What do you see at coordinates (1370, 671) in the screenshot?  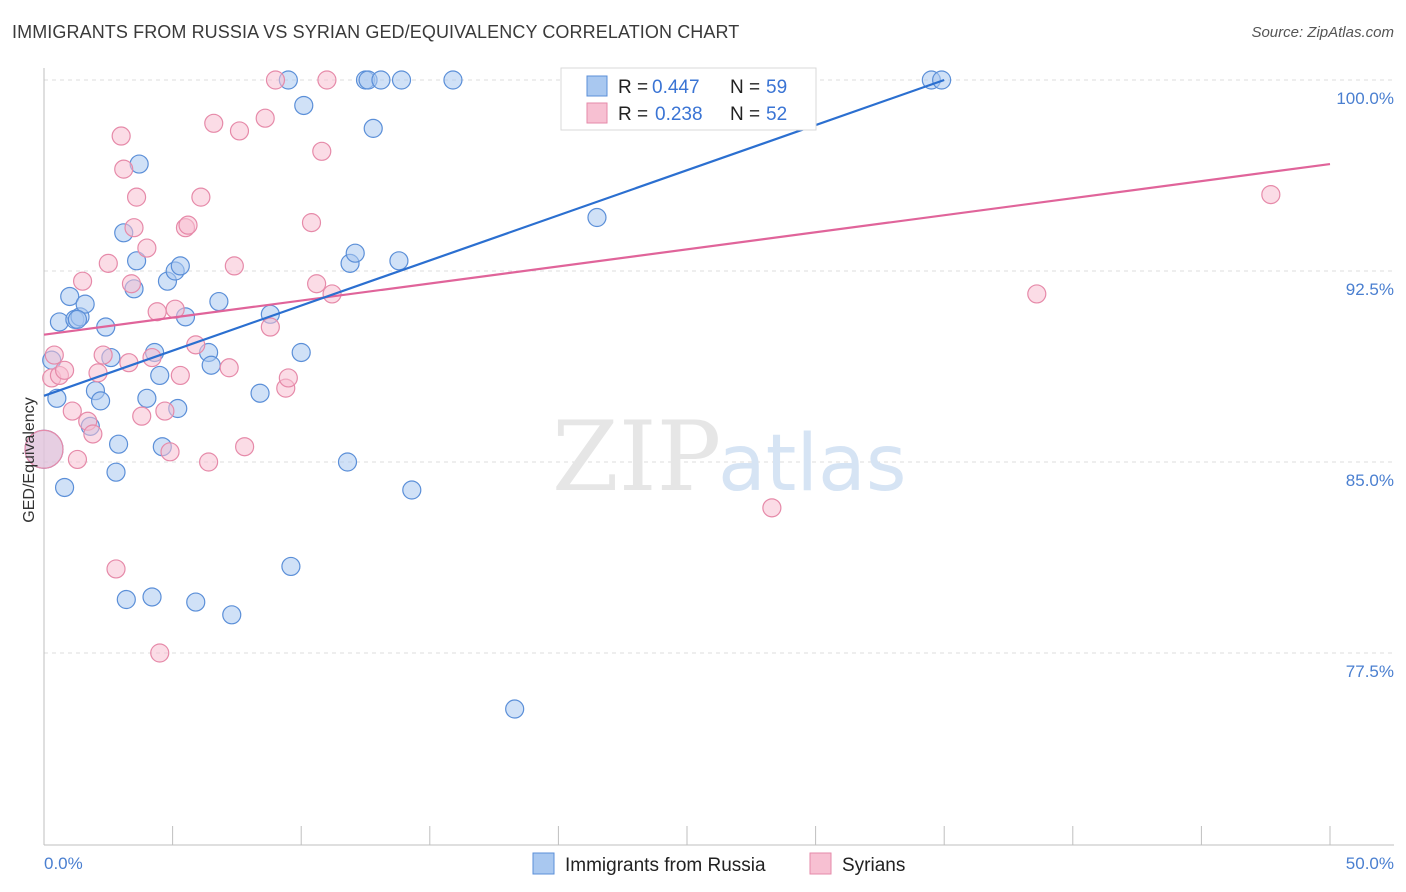 I see `y-tick-label-0: 77.5%` at bounding box center [1370, 671].